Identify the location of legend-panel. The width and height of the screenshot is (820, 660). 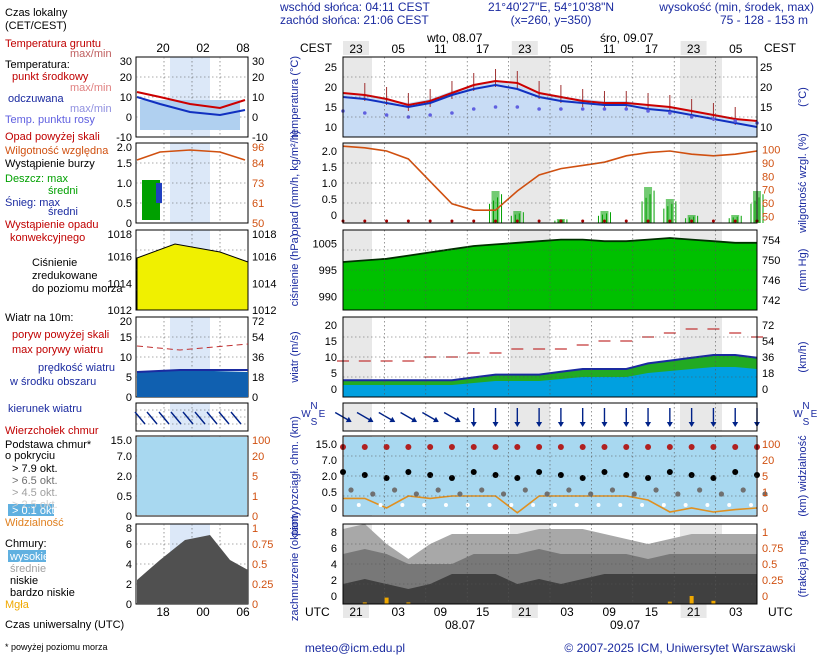
(191, 417).